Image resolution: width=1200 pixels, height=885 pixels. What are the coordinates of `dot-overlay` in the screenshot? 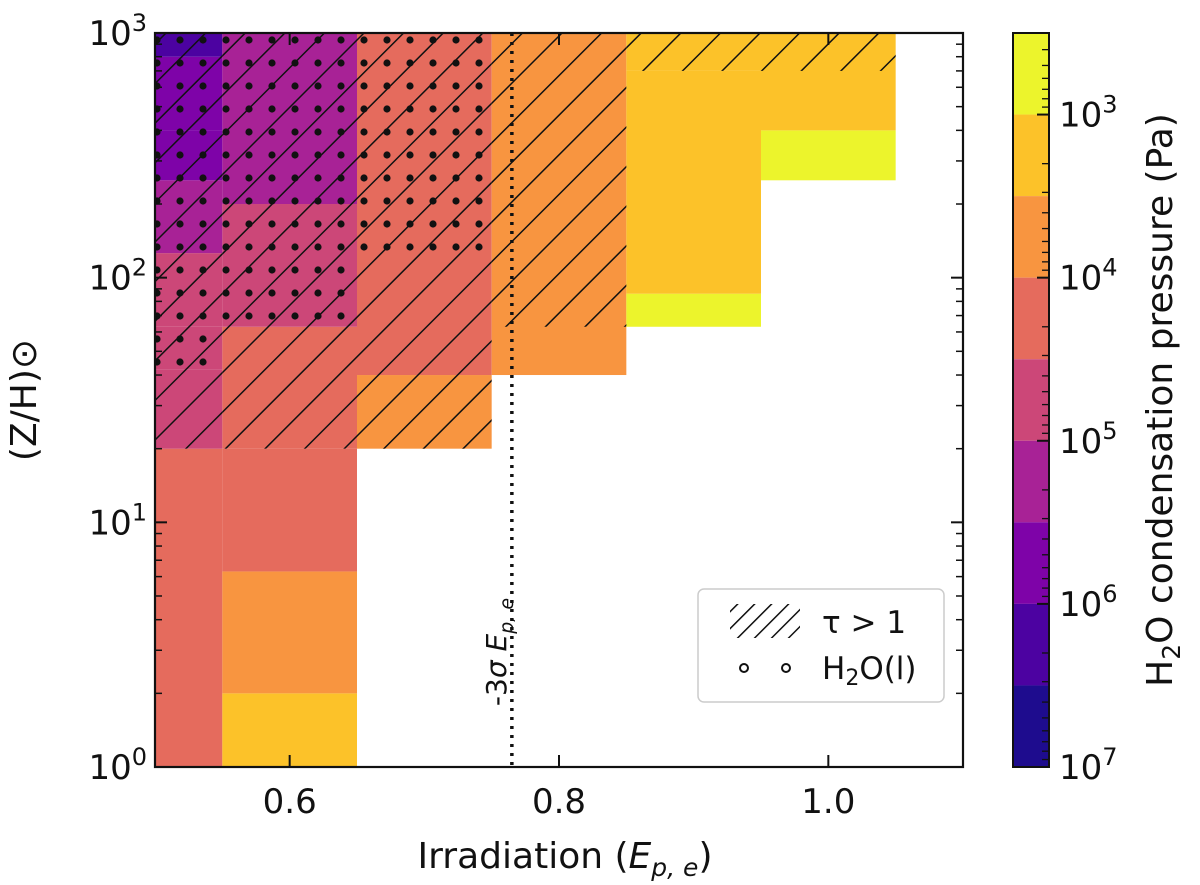 It's located at (323, 204).